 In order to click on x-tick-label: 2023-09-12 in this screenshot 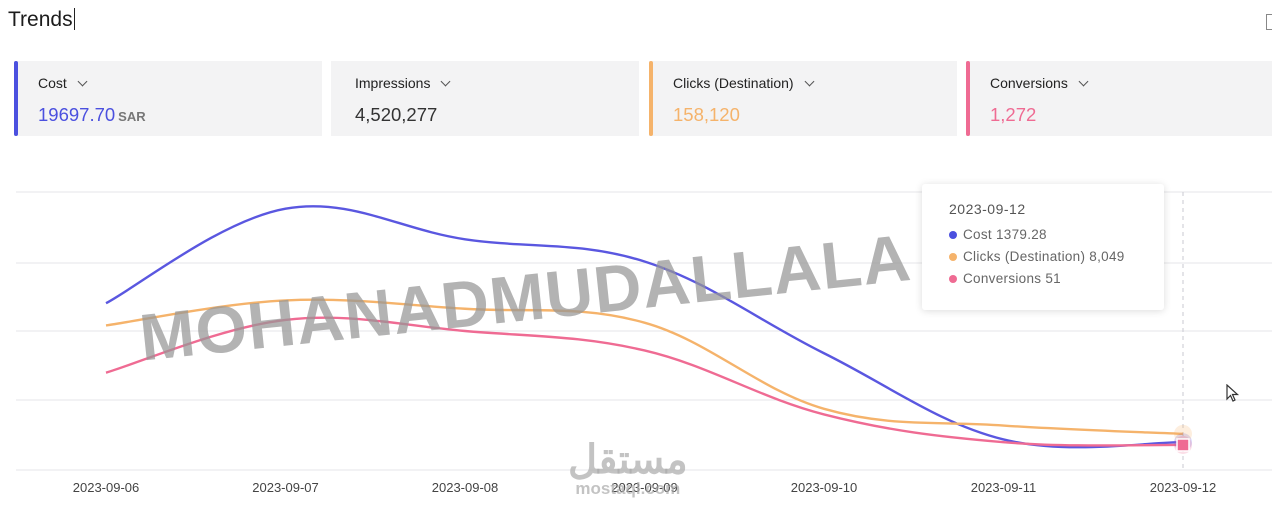, I will do `click(1183, 487)`.